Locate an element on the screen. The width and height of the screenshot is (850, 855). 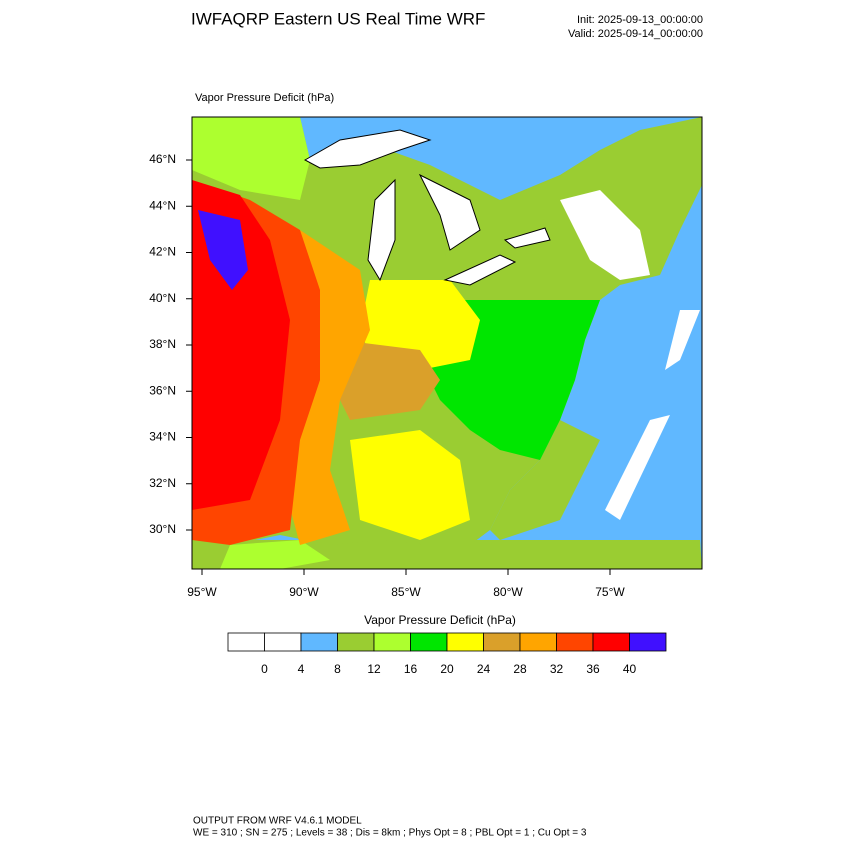
lon-label: 95°W is located at coordinates (202, 592).